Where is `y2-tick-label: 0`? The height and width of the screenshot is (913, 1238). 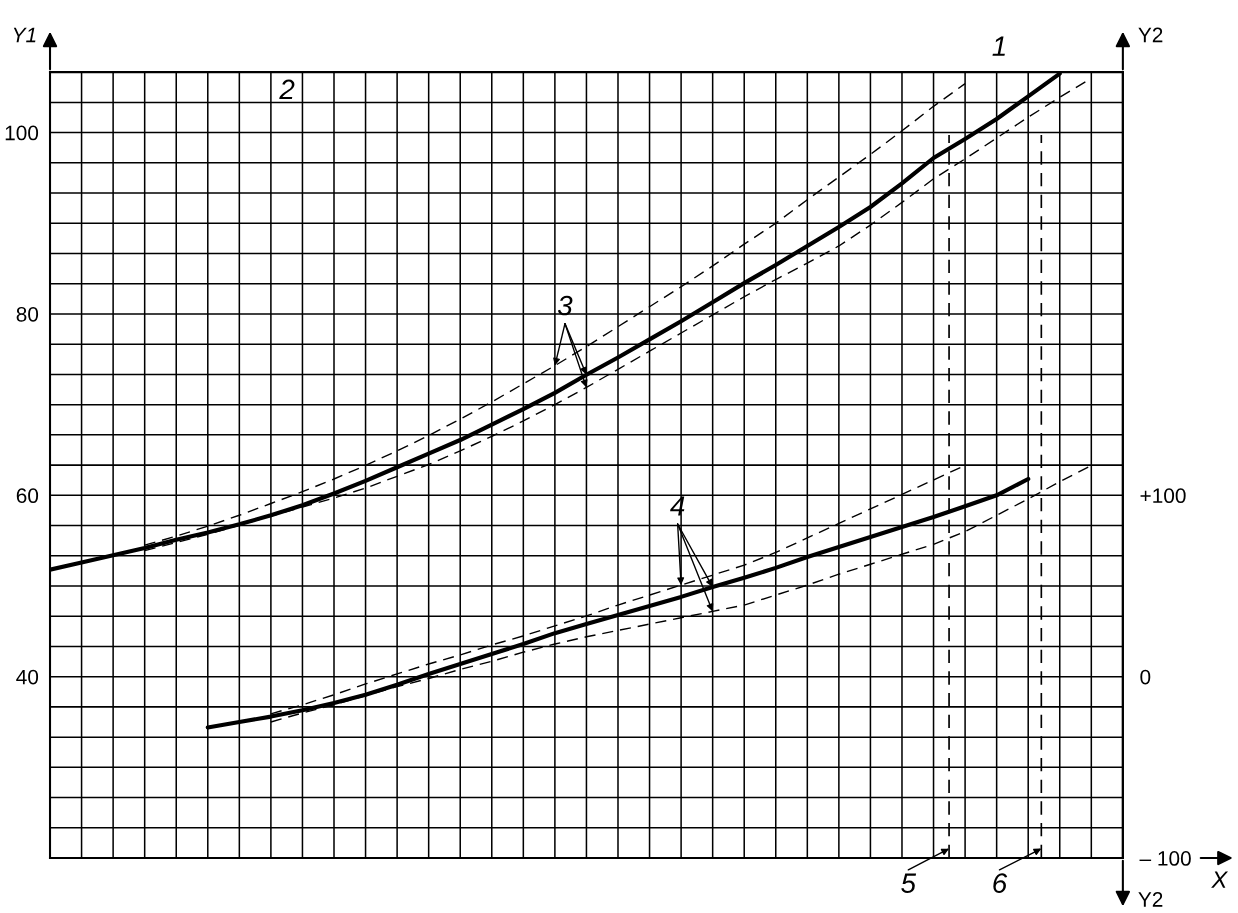 y2-tick-label: 0 is located at coordinates (1145, 677).